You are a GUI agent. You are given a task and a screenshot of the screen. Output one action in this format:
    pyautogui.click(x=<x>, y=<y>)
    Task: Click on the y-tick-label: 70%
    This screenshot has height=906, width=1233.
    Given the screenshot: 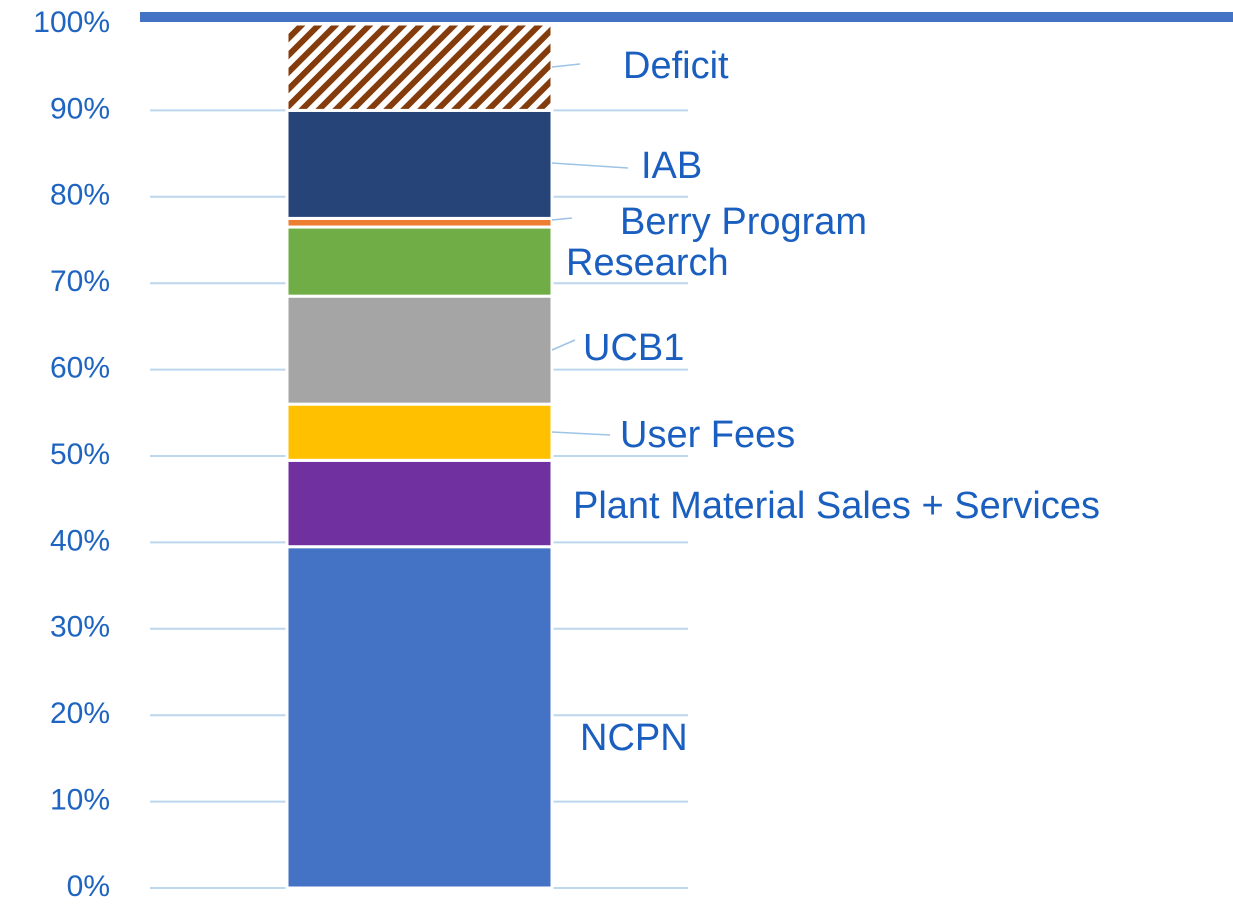 What is the action you would take?
    pyautogui.click(x=80, y=281)
    